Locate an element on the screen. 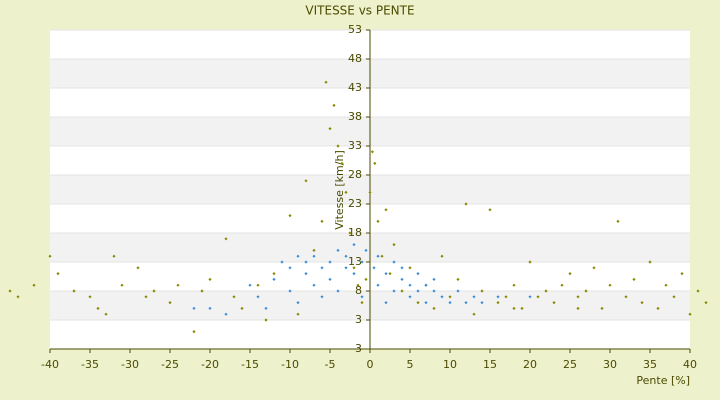 The image size is (720, 400). x-tick-label: -25 is located at coordinates (170, 364).